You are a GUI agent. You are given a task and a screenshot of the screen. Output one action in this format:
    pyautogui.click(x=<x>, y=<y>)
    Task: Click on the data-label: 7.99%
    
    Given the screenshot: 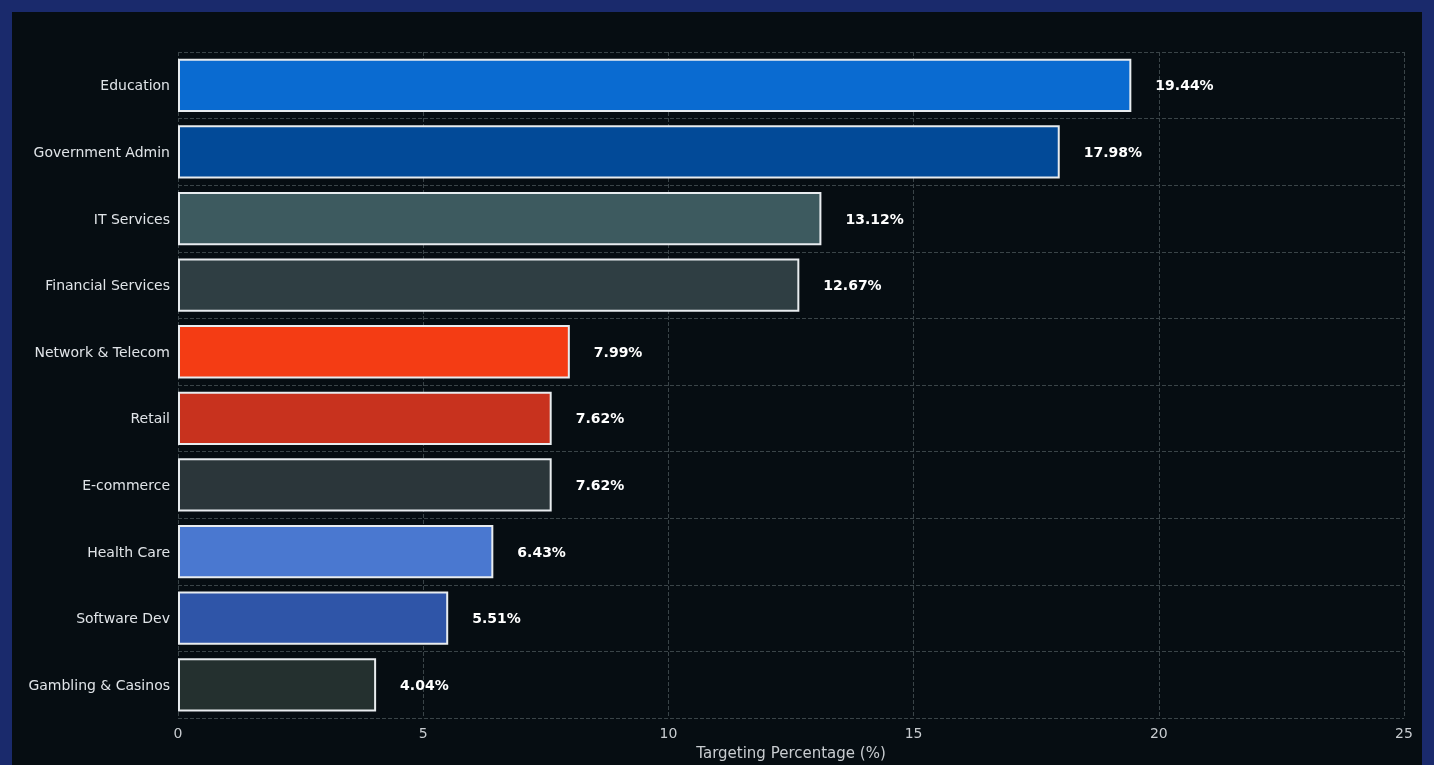 What is the action you would take?
    pyautogui.click(x=618, y=351)
    